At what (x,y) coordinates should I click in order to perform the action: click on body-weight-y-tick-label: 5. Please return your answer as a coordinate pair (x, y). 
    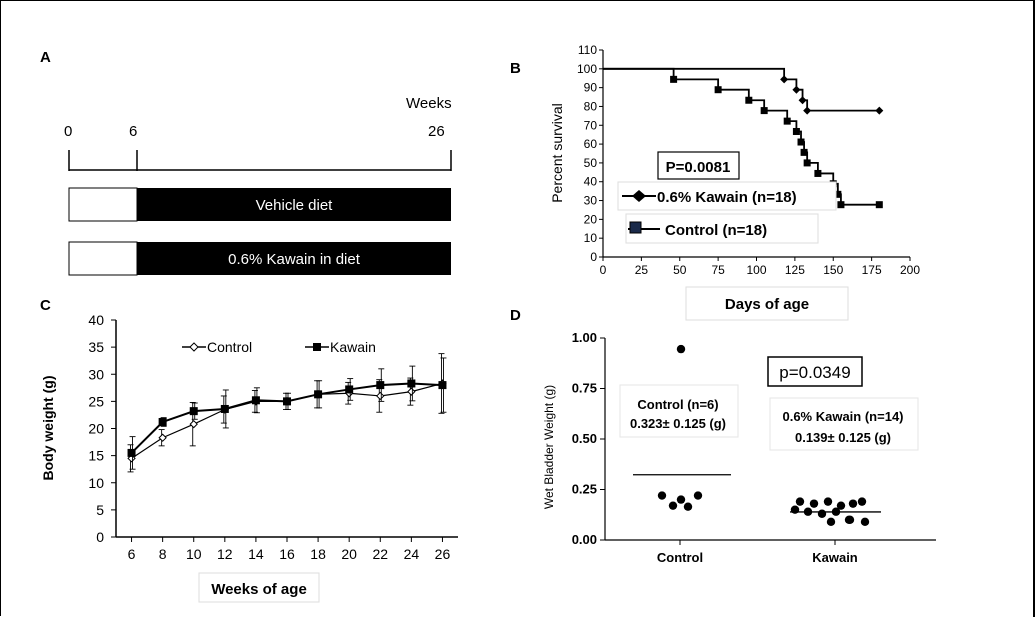
    Looking at the image, I should click on (100, 510).